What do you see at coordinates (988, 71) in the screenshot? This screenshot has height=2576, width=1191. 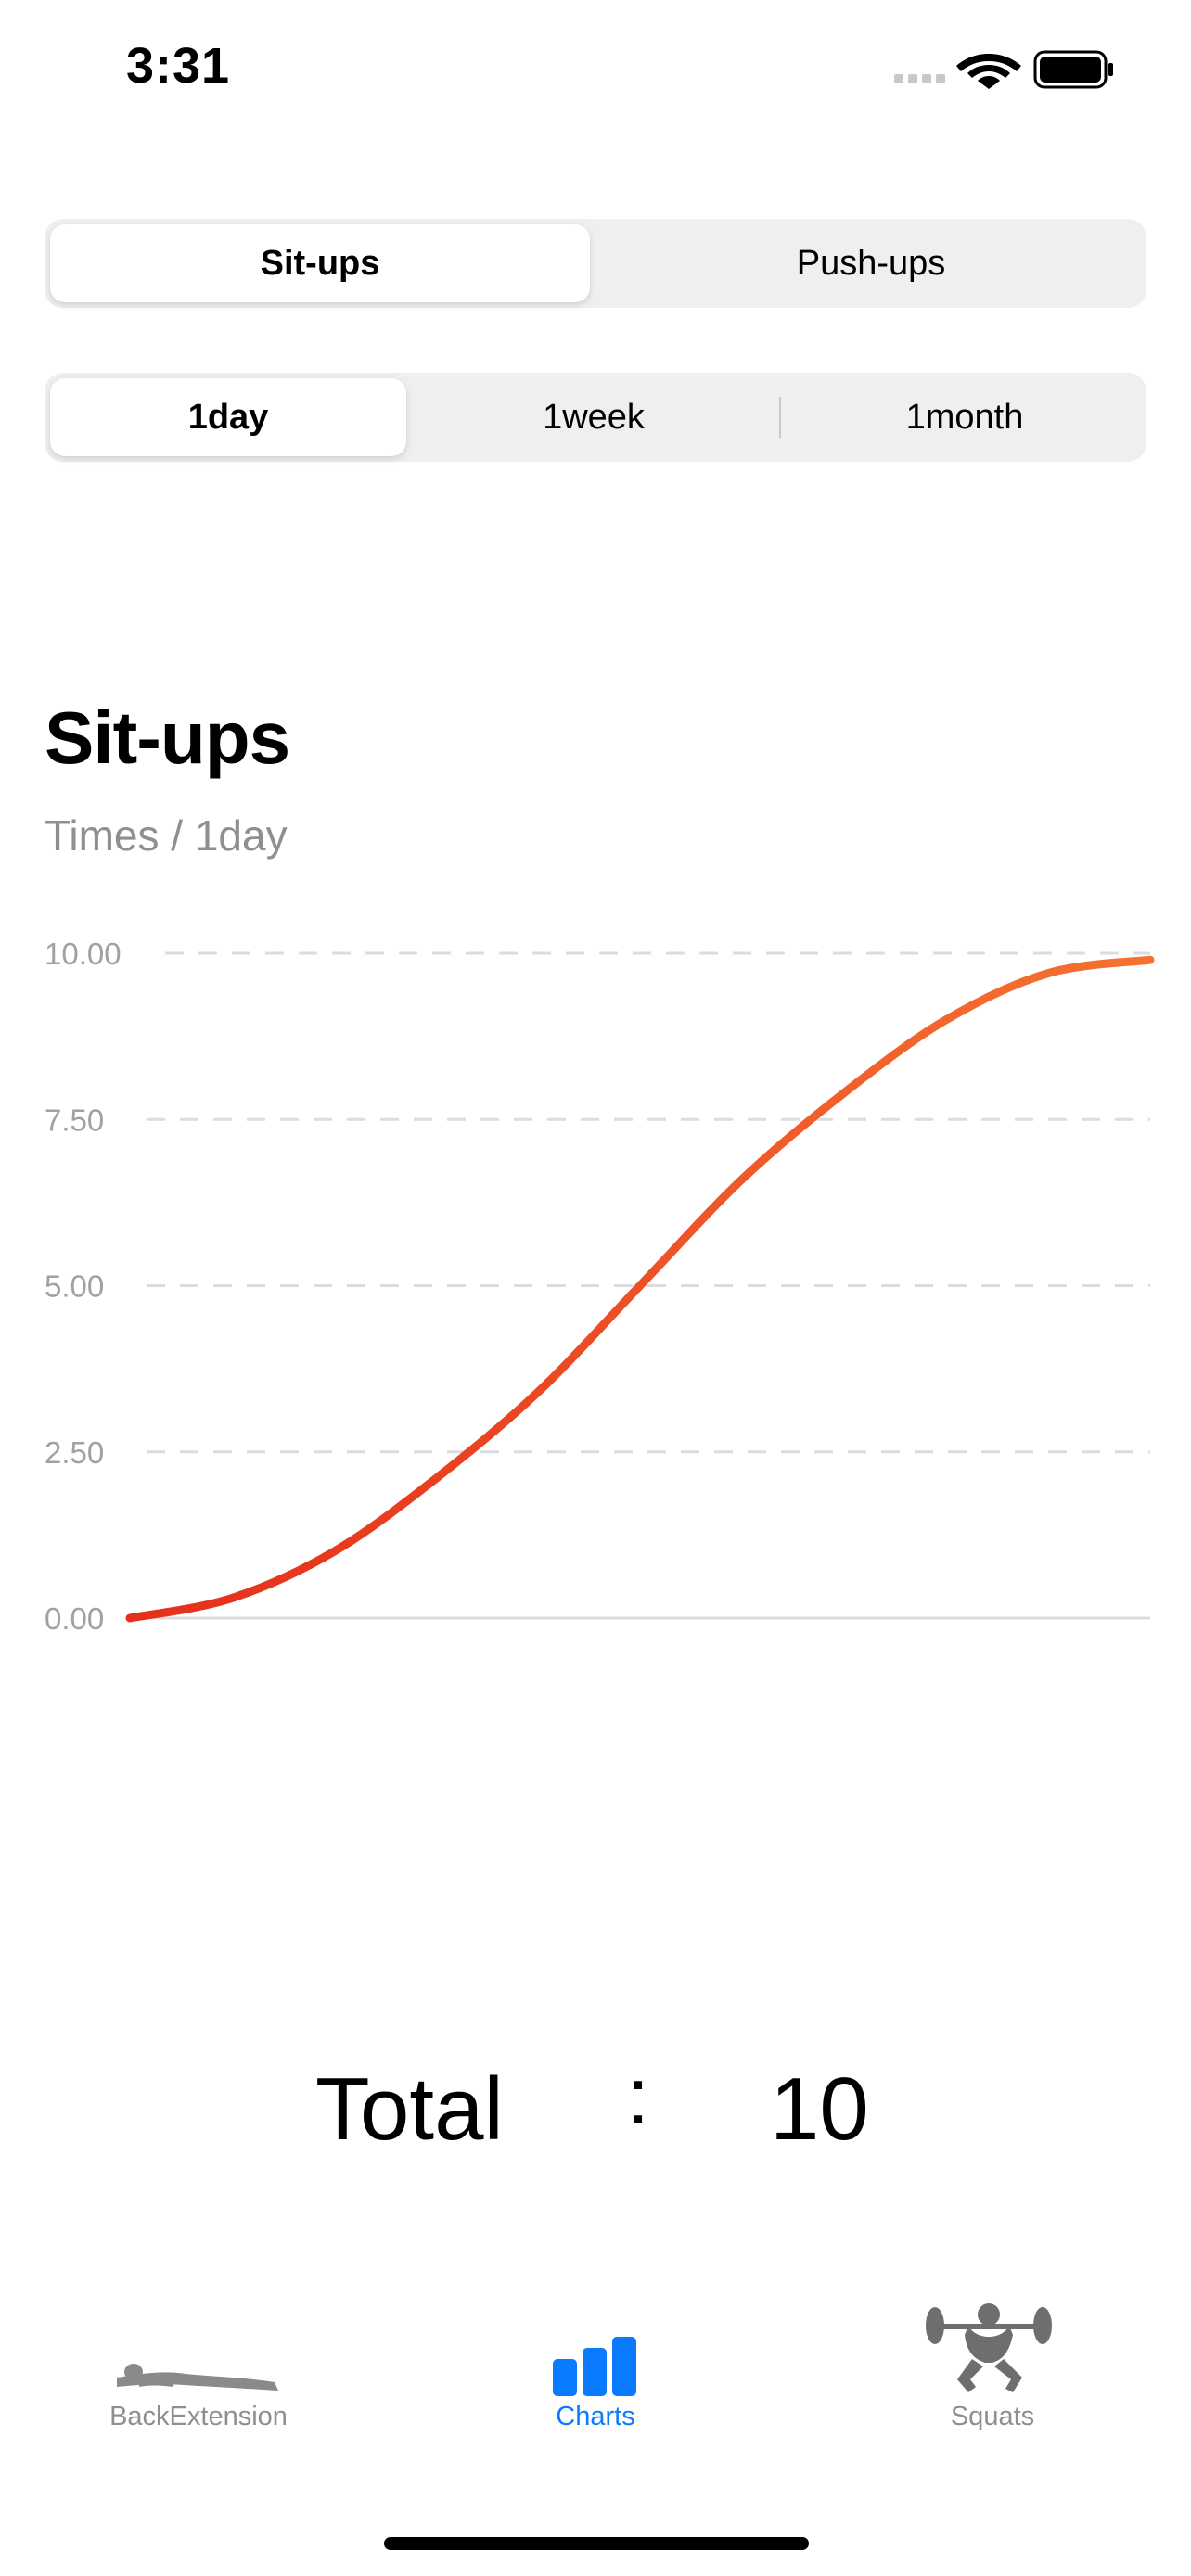 I see `wifi-icon` at bounding box center [988, 71].